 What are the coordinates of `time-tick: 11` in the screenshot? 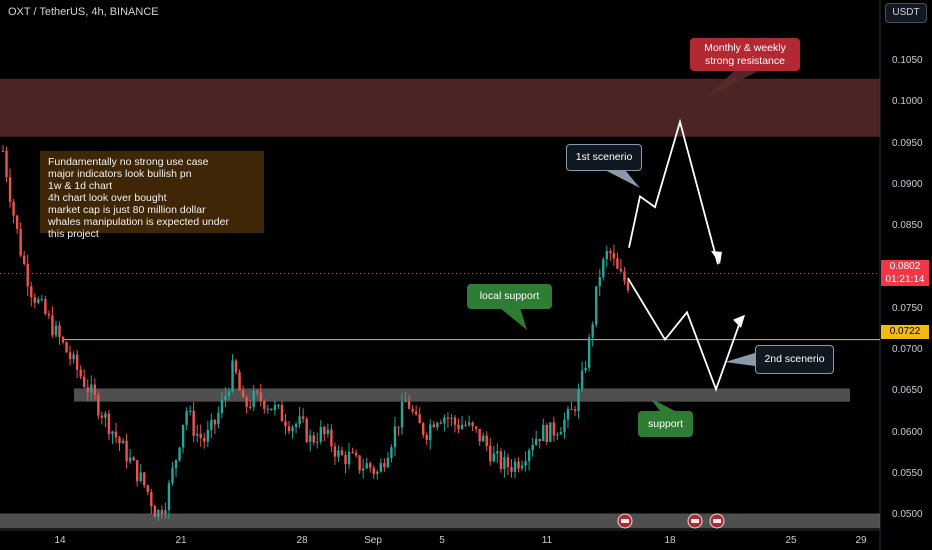 It's located at (547, 540).